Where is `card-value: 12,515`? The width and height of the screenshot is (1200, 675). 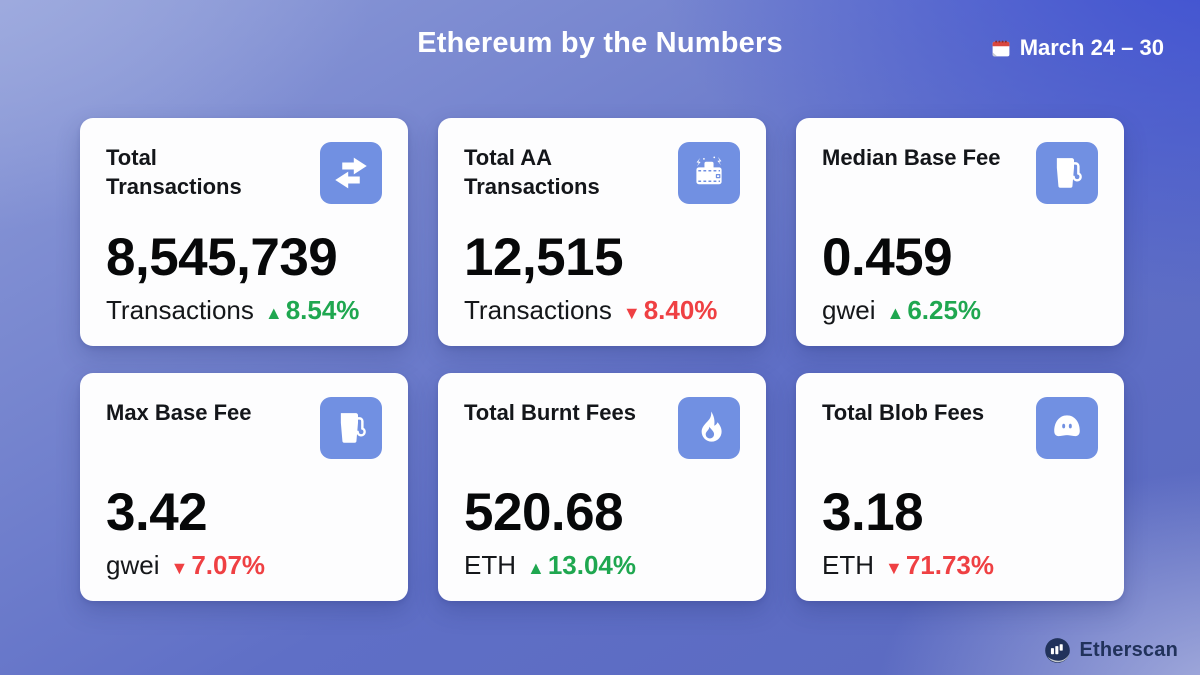
card-value: 12,515 is located at coordinates (544, 257).